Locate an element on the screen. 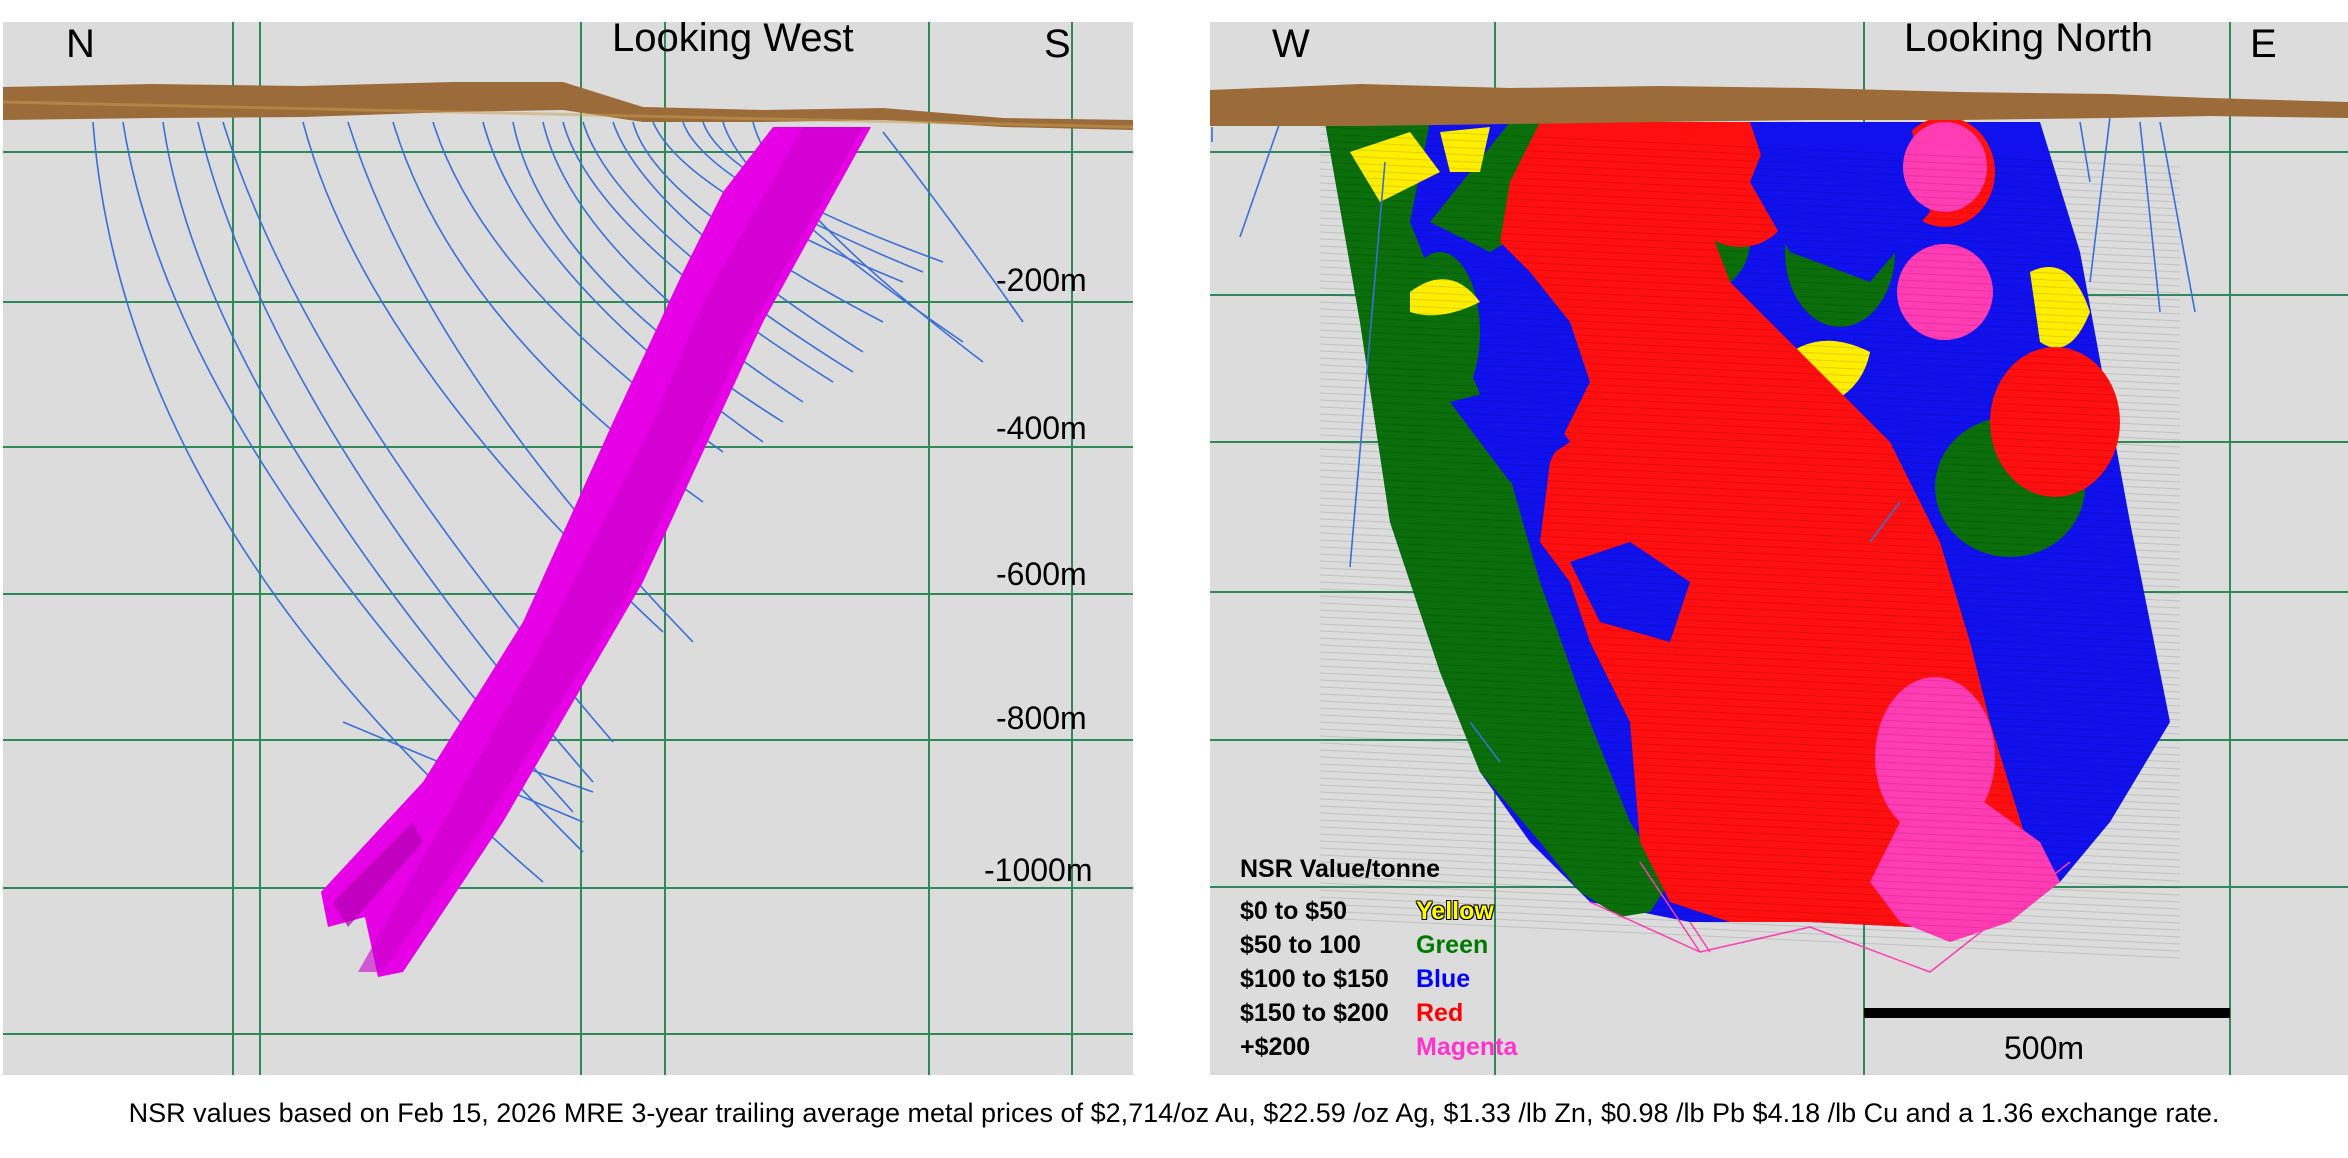 This screenshot has width=2348, height=1158. left-title: Looking West is located at coordinates (733, 38).